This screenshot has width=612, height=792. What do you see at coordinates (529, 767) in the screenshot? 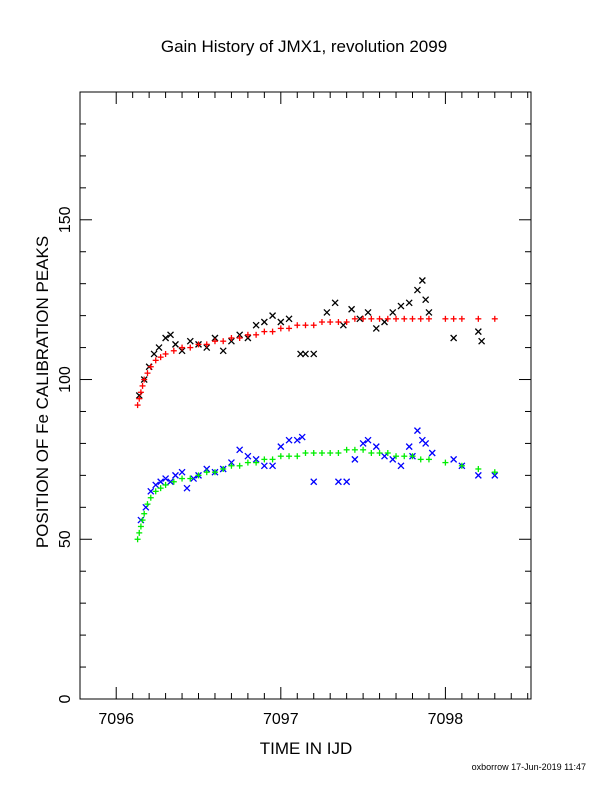
I see `footer-stamp: oxborrow 17-Jun-2019 11:47` at bounding box center [529, 767].